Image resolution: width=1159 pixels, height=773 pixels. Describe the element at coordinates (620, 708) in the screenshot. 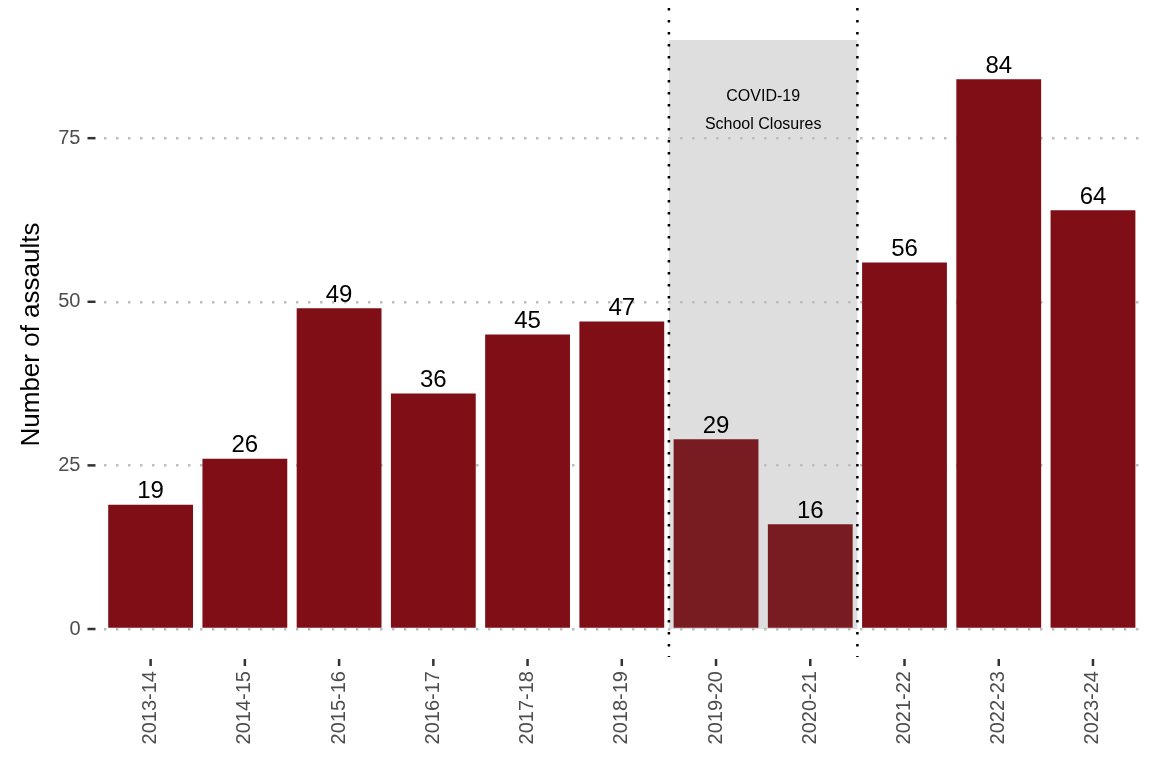

I see `x-tick-label: 2018-19` at that location.